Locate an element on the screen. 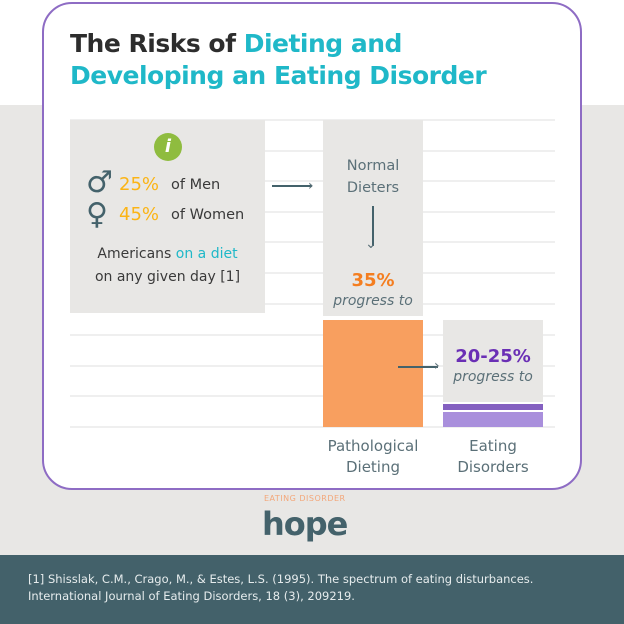 The width and height of the screenshot is (624, 624). eating-disorder-box is located at coordinates (493, 361).